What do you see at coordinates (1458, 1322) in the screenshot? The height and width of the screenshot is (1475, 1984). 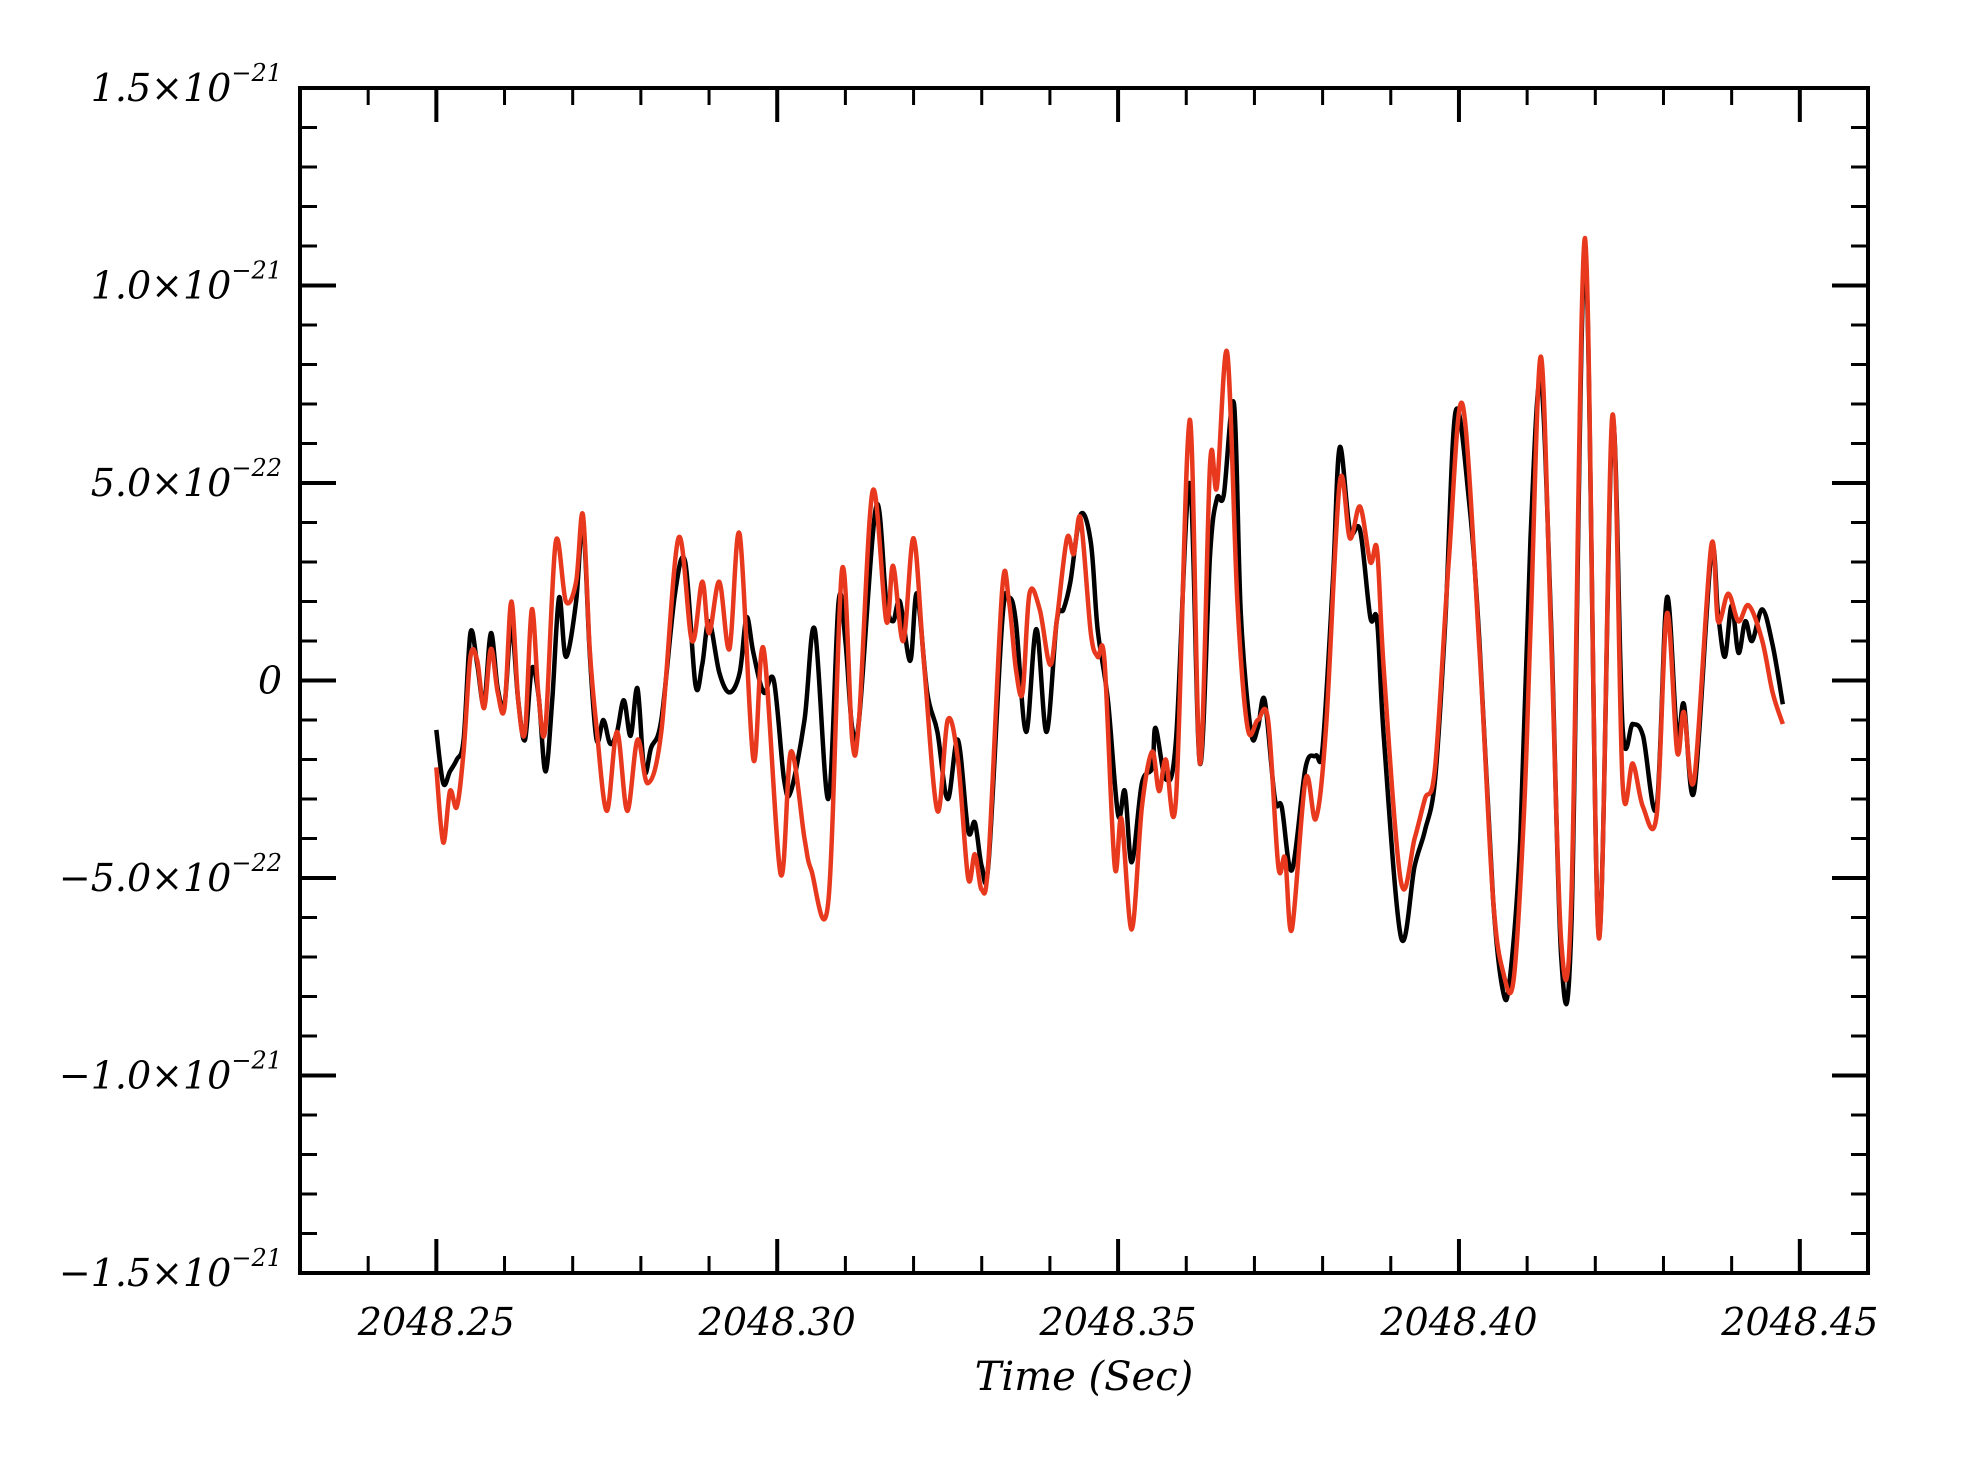 I see `x-tick-label: 2048.40` at bounding box center [1458, 1322].